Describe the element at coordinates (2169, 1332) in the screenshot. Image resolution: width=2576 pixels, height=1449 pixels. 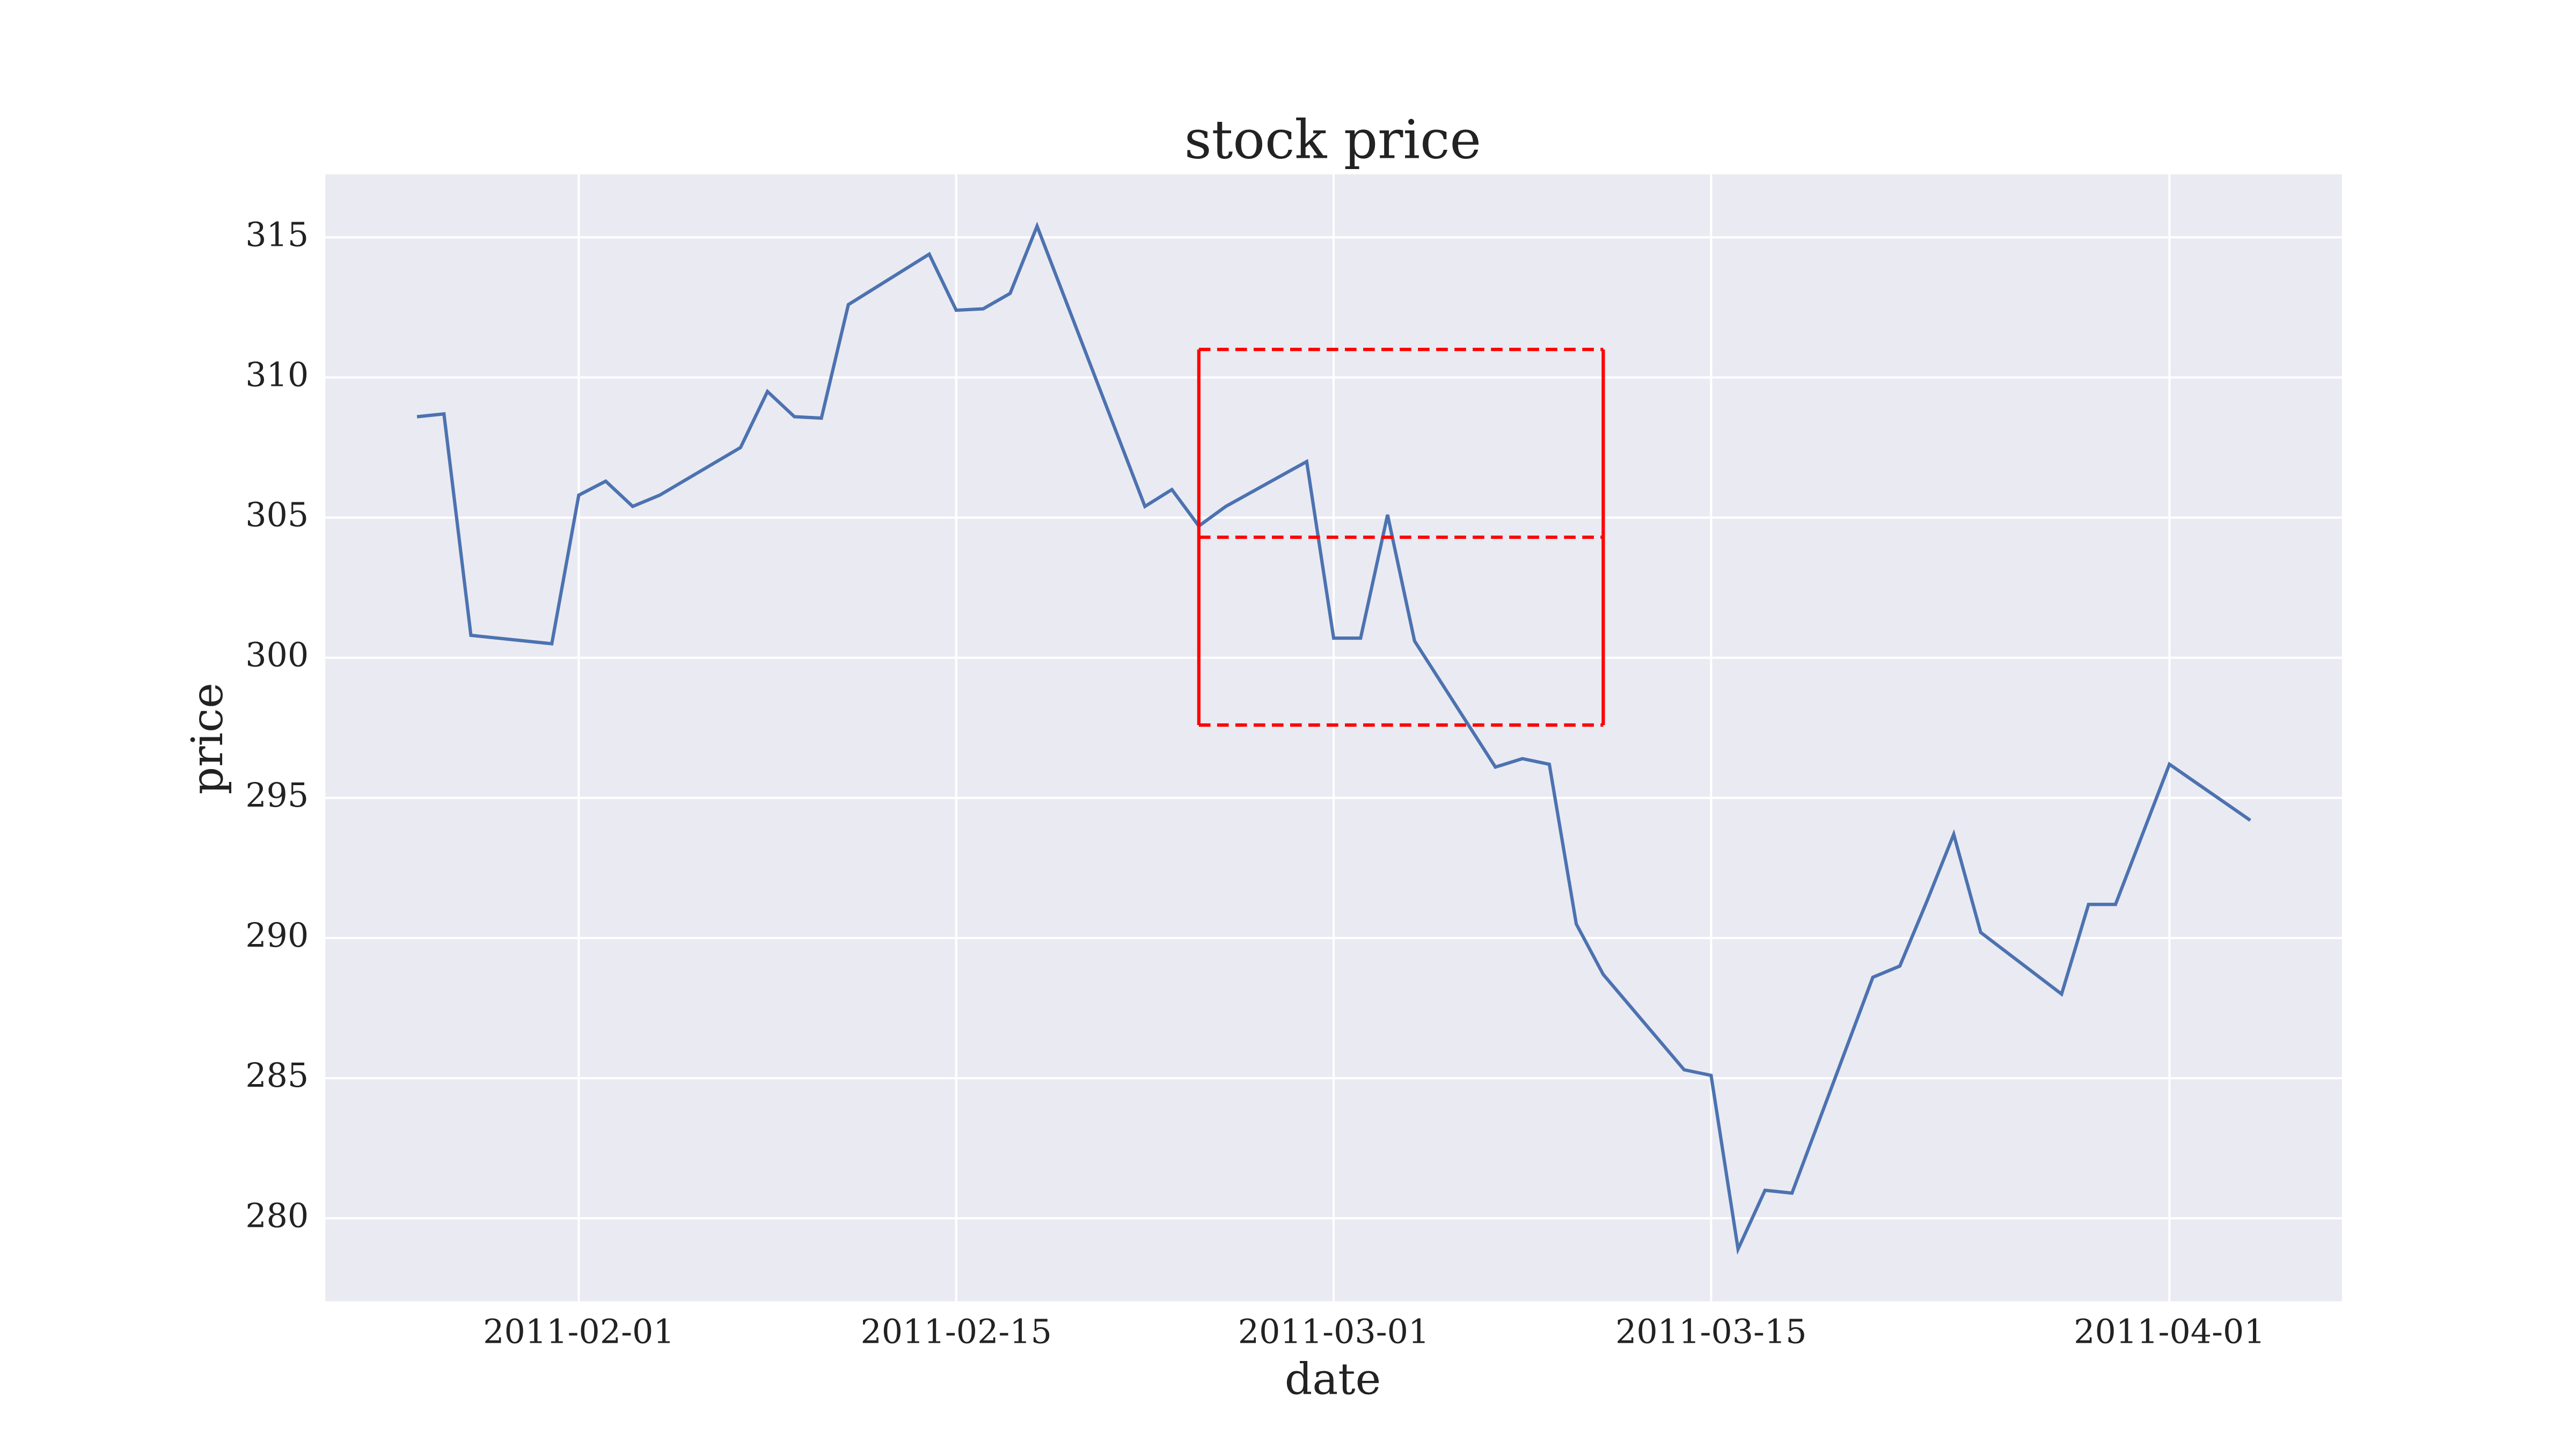
I see `x-tick-label: 2011-04-01` at that location.